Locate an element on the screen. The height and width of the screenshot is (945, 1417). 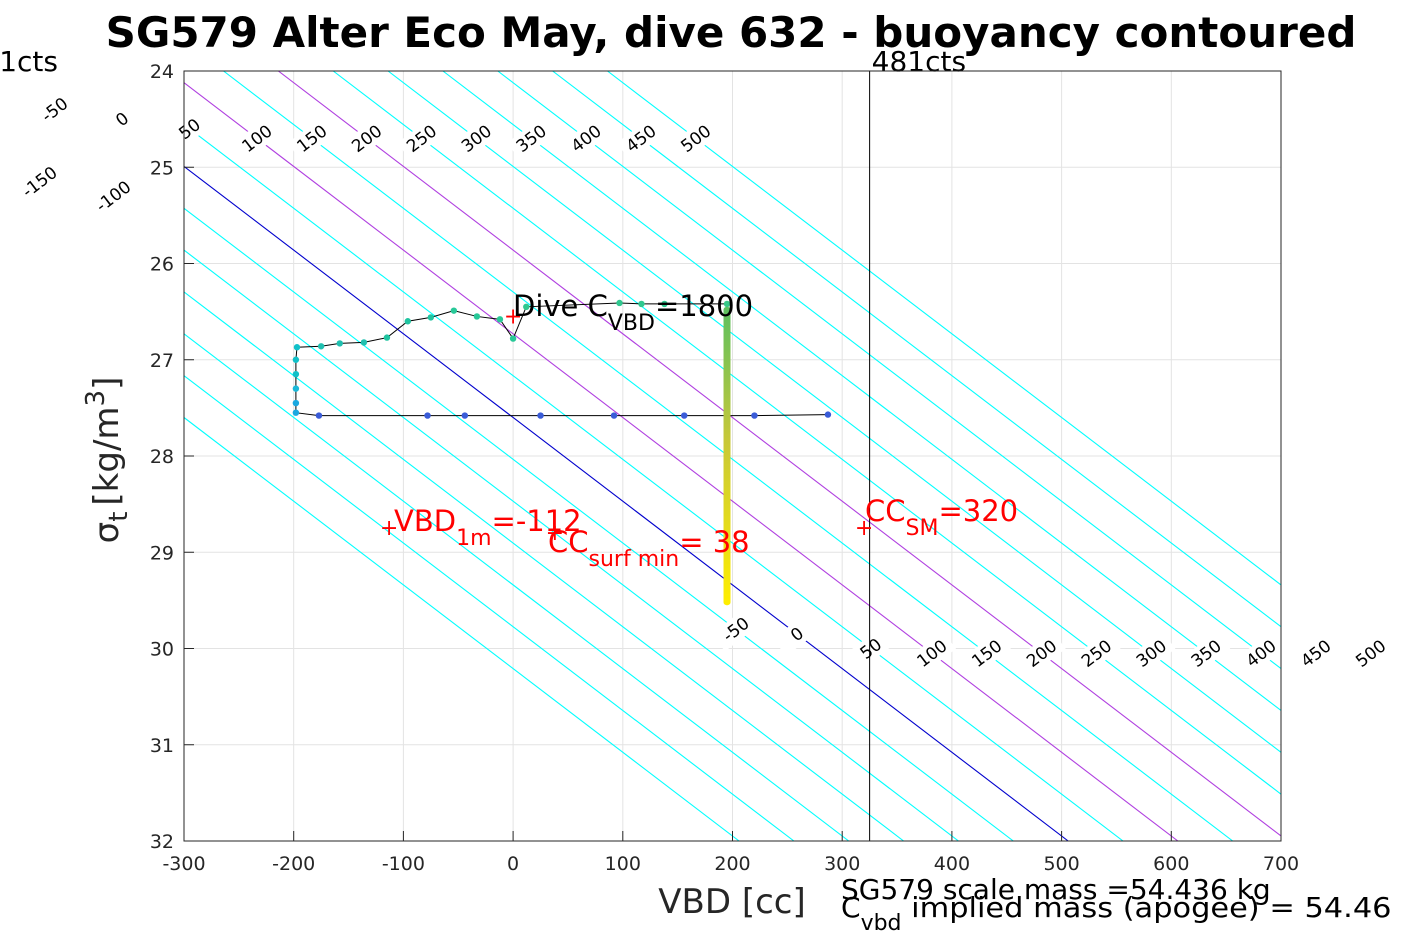
x-tick-label: 400 is located at coordinates (952, 864).